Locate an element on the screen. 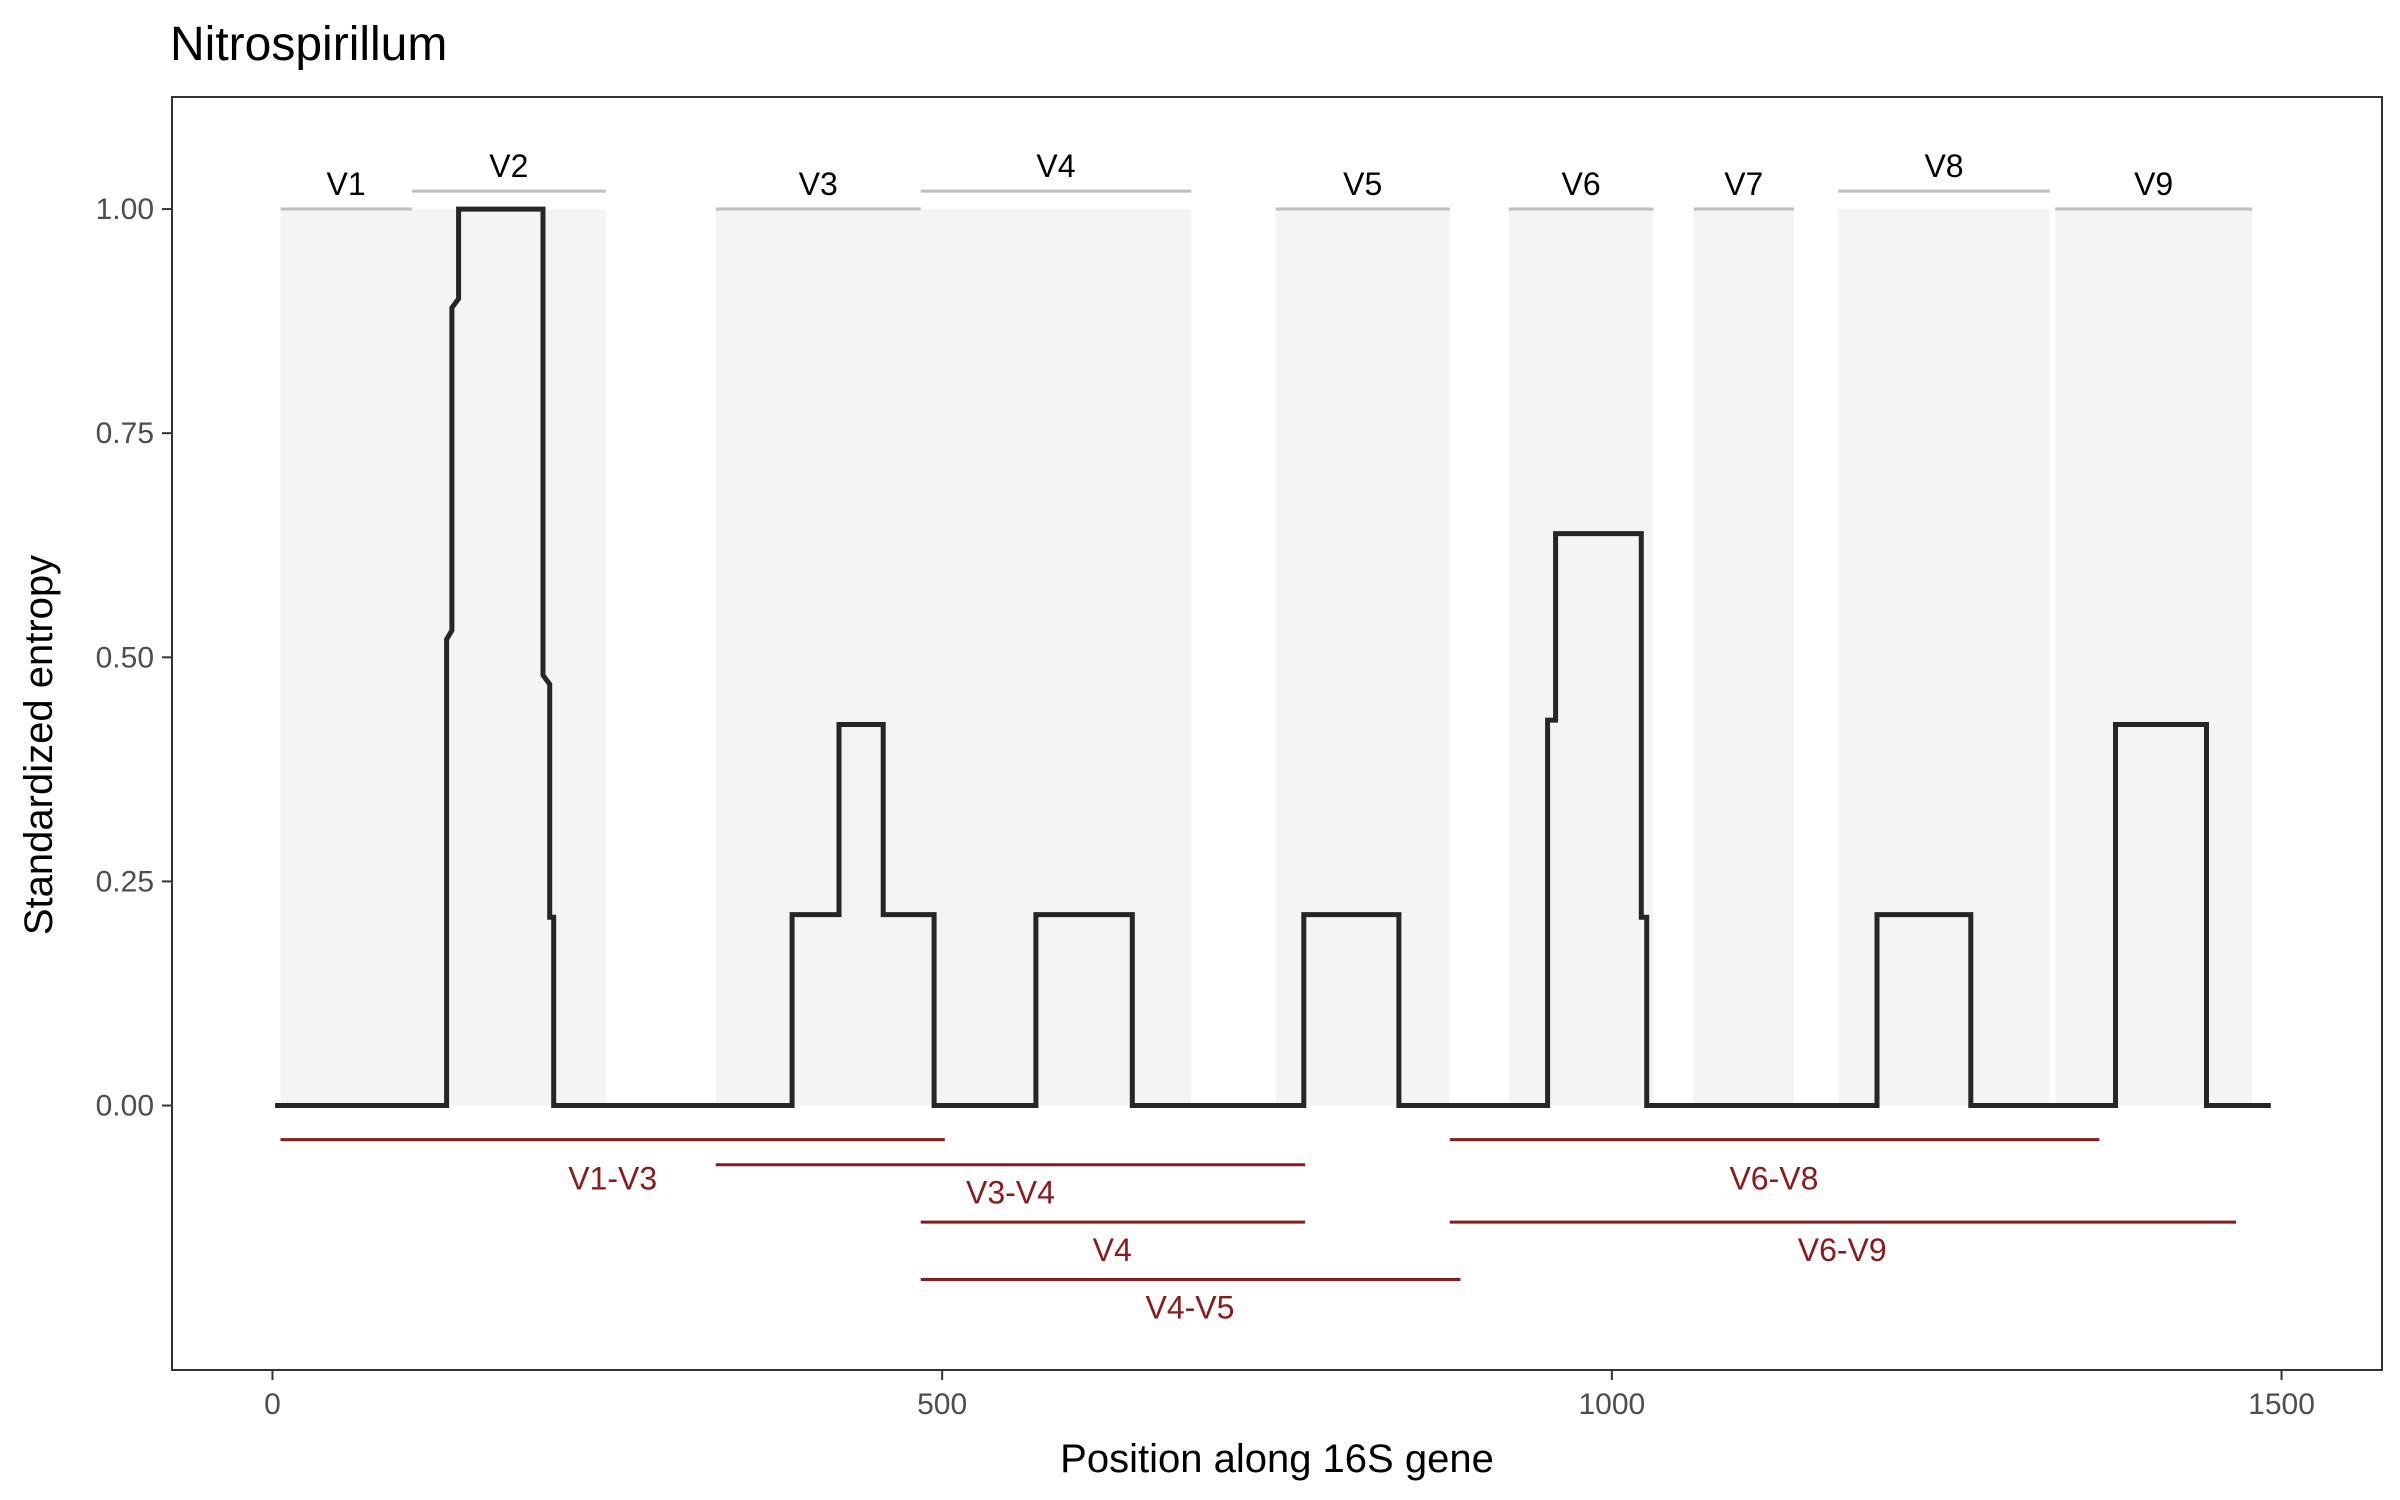 The height and width of the screenshot is (1500, 2400). region-label-v4: V4 is located at coordinates (1055, 166).